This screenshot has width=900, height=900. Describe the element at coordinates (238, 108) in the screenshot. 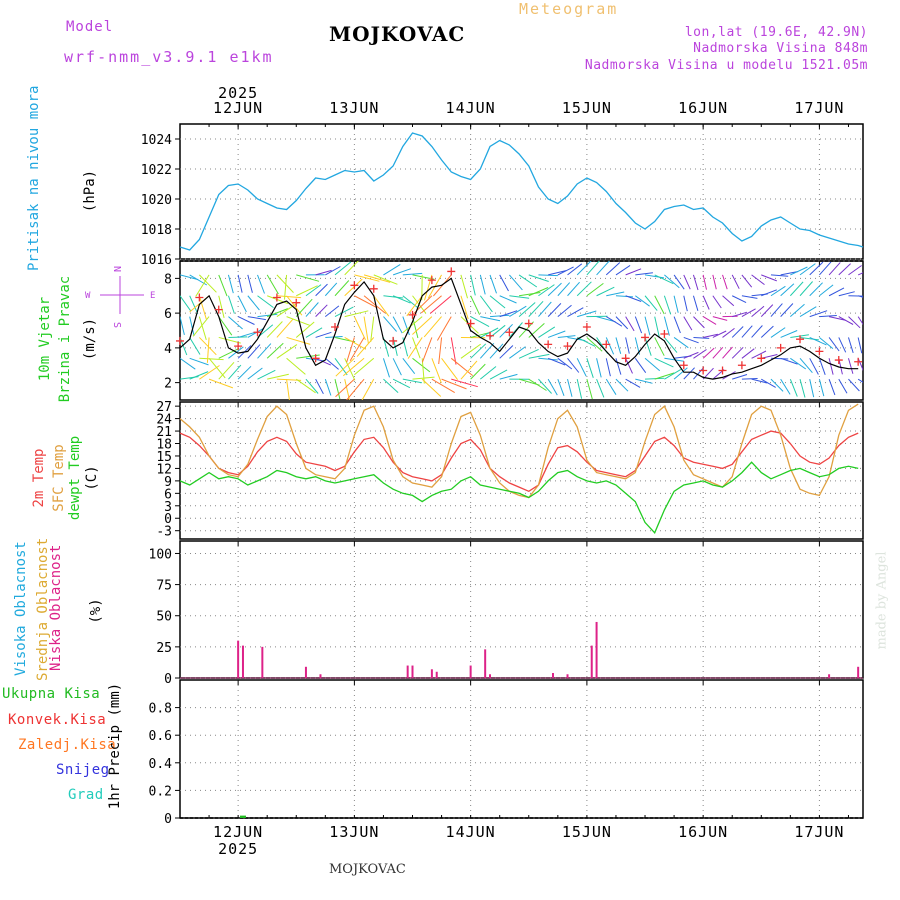

I see `xlabel-top-0: 12JUN` at that location.